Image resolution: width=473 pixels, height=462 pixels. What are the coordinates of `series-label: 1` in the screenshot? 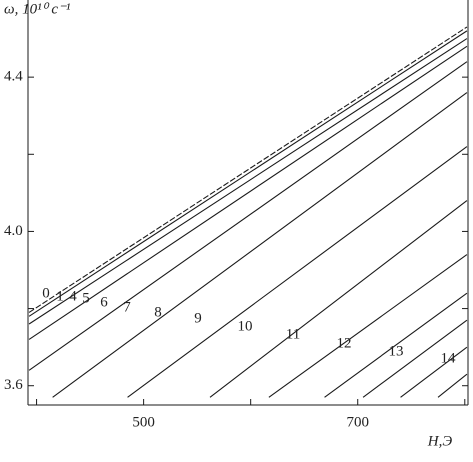 It's located at (60, 296).